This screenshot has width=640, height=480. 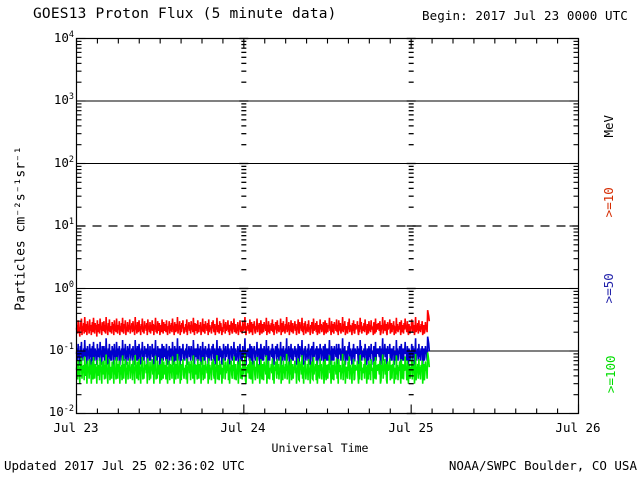 What do you see at coordinates (253, 347) in the screenshot?
I see `data-traces` at bounding box center [253, 347].